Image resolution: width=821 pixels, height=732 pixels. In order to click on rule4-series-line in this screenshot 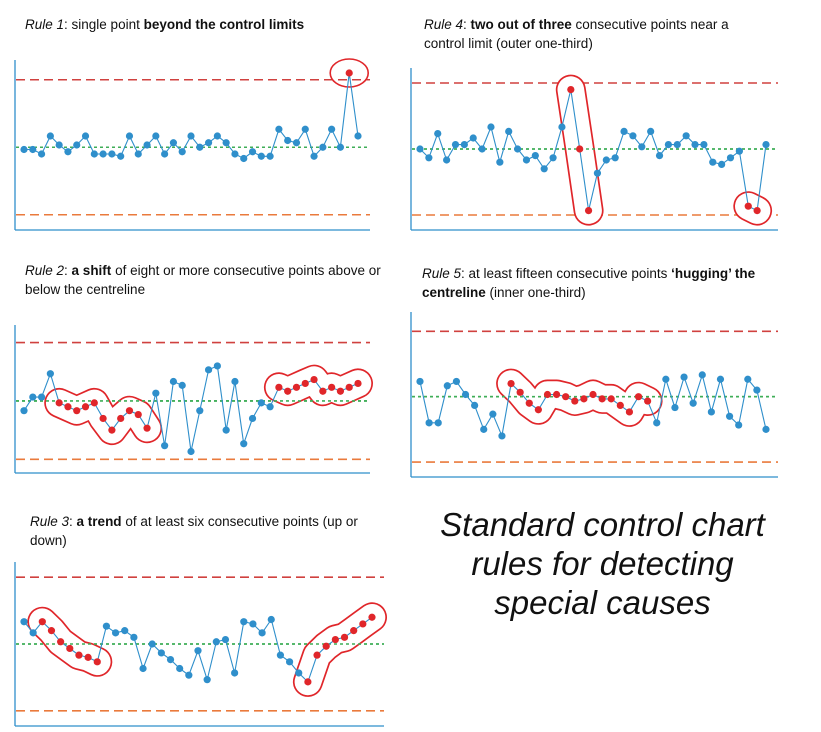, I will do `click(593, 150)`.